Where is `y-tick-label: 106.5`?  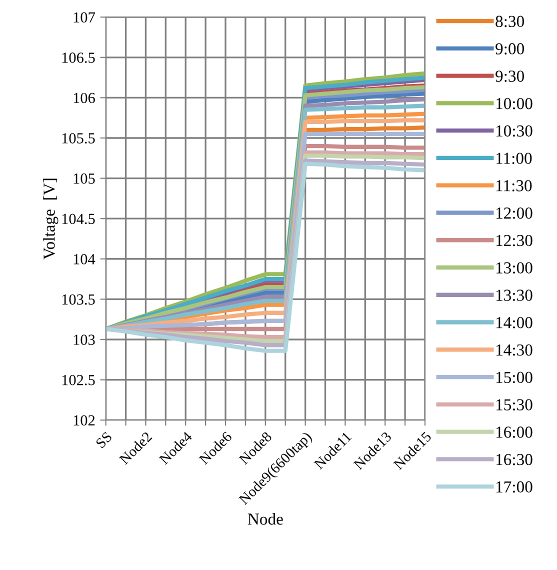 y-tick-label: 106.5 is located at coordinates (78, 57).